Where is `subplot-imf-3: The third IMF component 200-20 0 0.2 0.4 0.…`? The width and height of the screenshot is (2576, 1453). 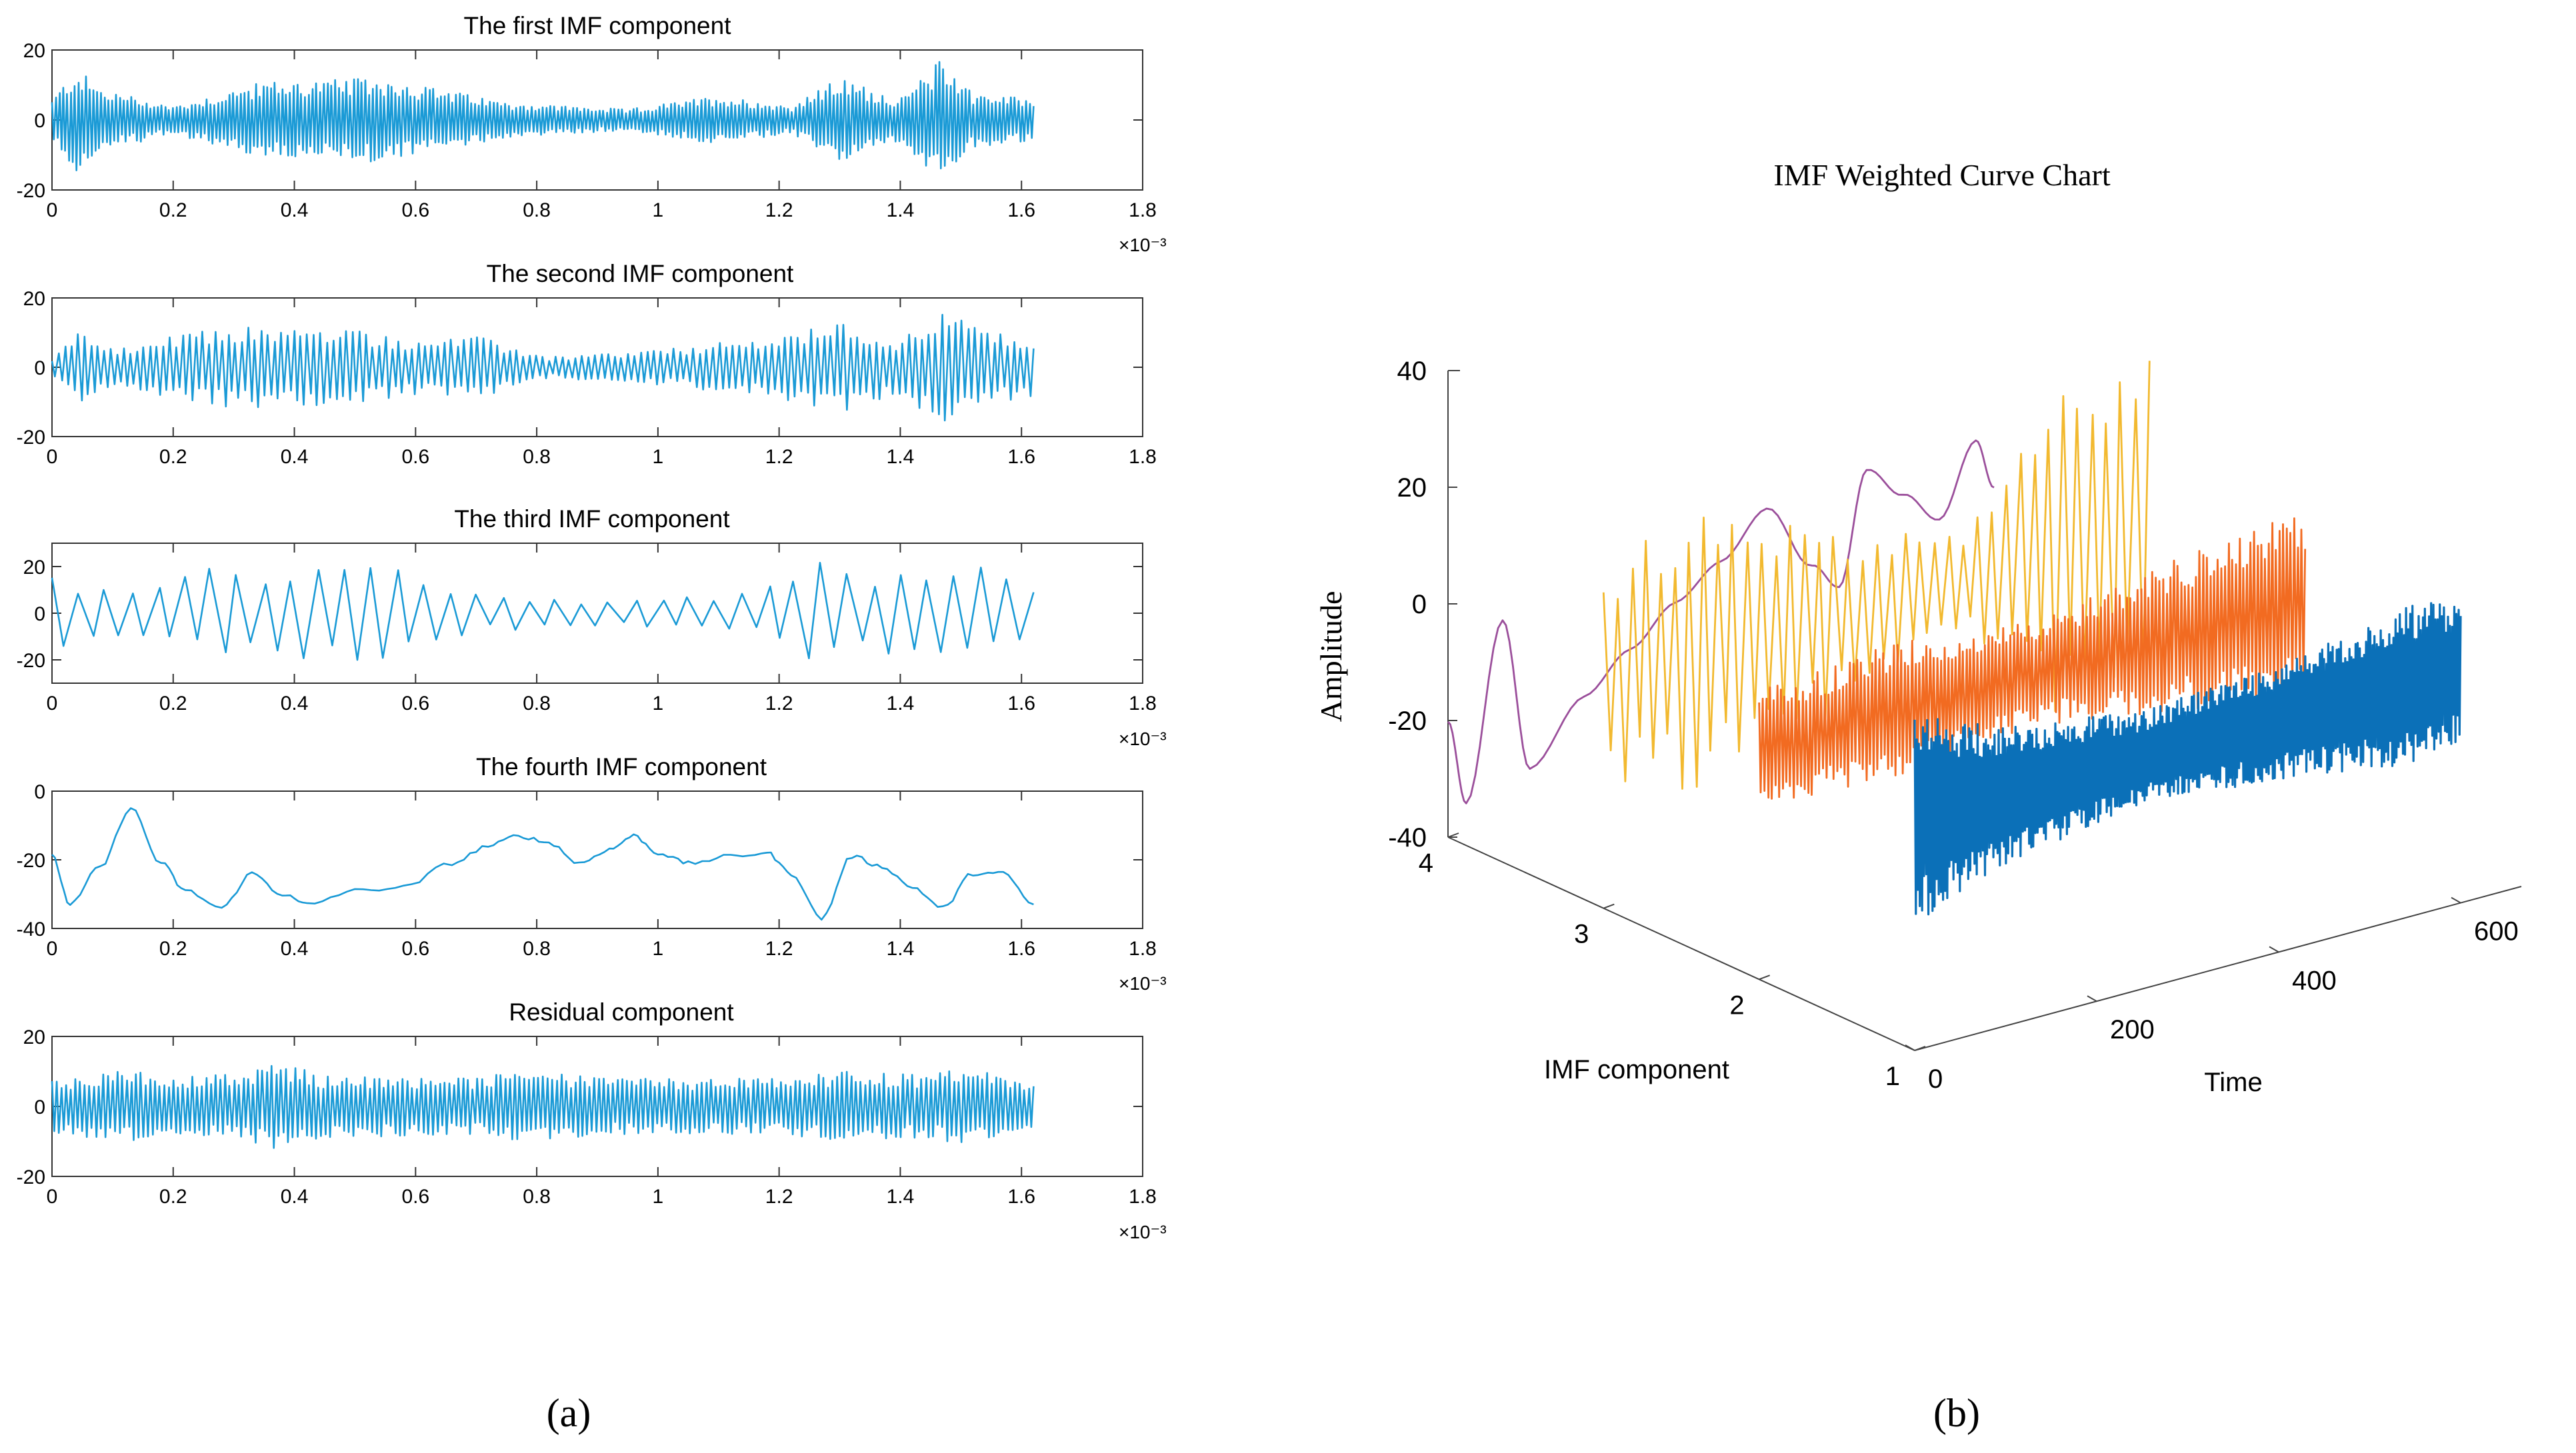 subplot-imf-3: The third IMF component 200-20 0 0.2 0.4 0.… is located at coordinates (592, 627).